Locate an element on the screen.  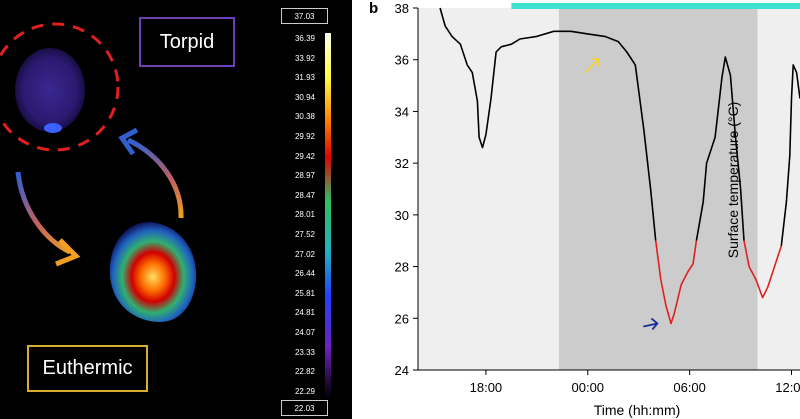
scale-tick-label: 31.93 is located at coordinates (305, 78).